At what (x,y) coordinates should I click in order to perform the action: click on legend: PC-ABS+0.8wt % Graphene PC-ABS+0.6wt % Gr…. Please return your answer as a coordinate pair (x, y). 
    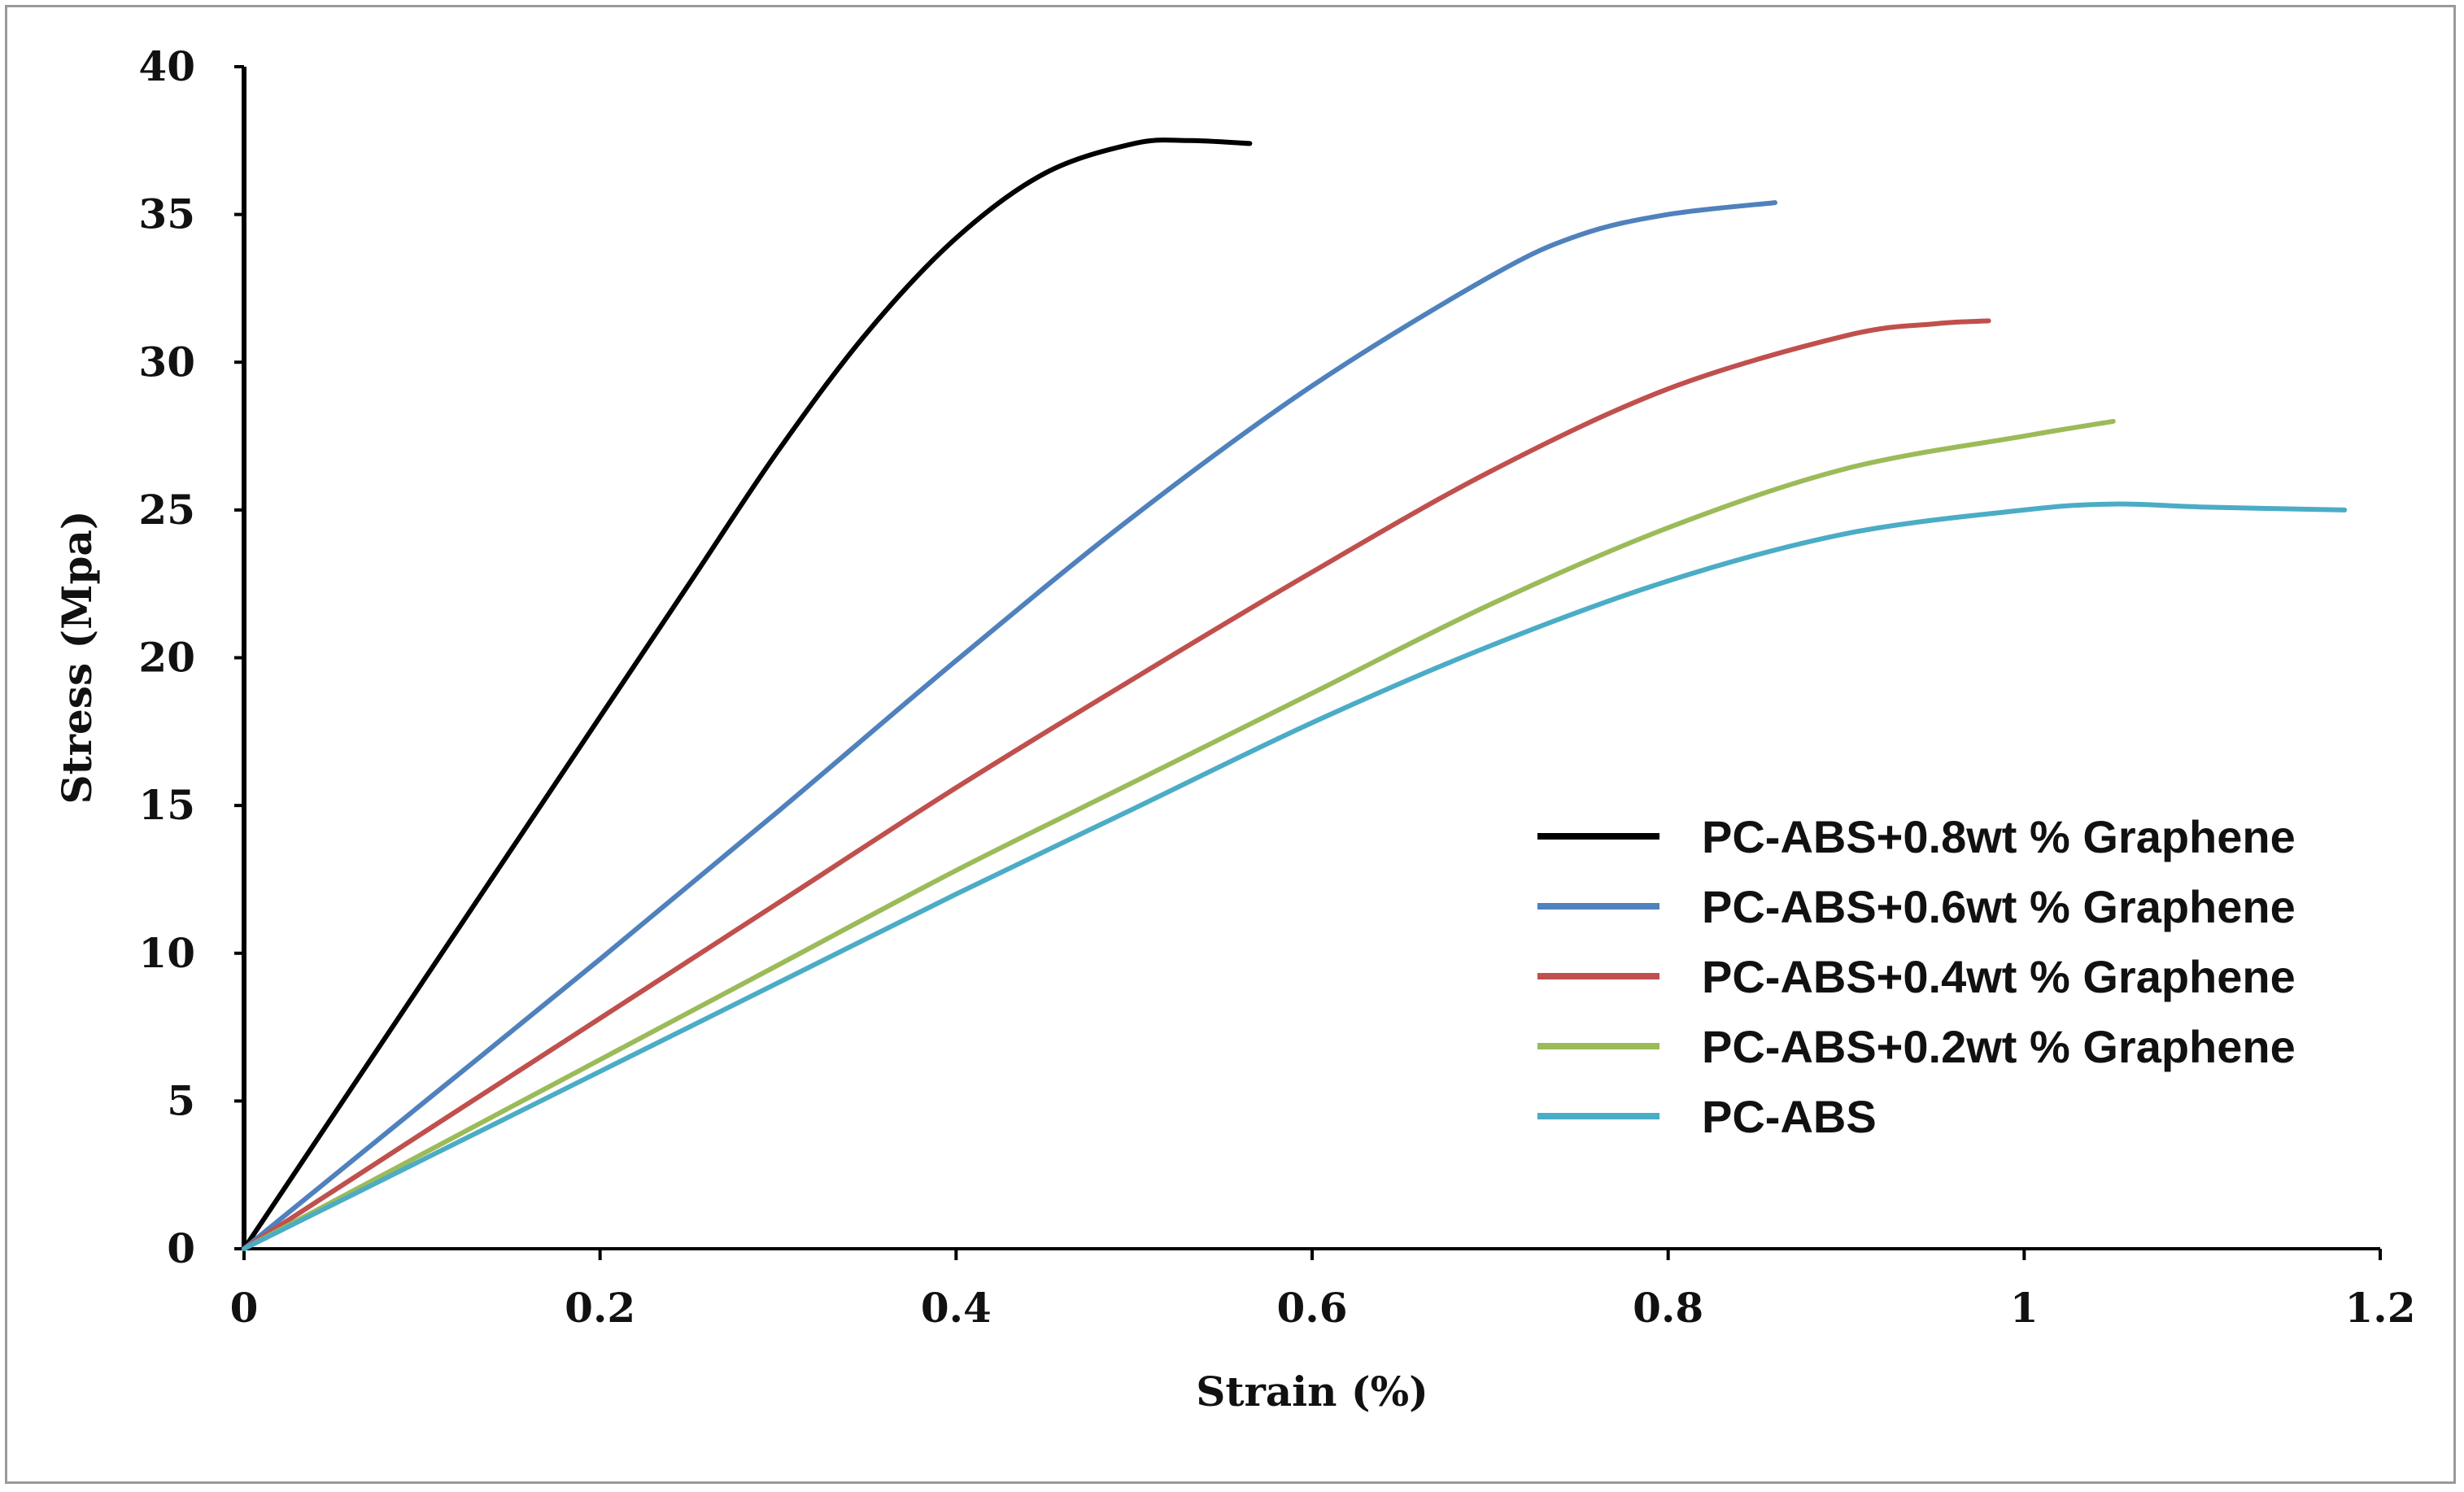
    Looking at the image, I should click on (1916, 976).